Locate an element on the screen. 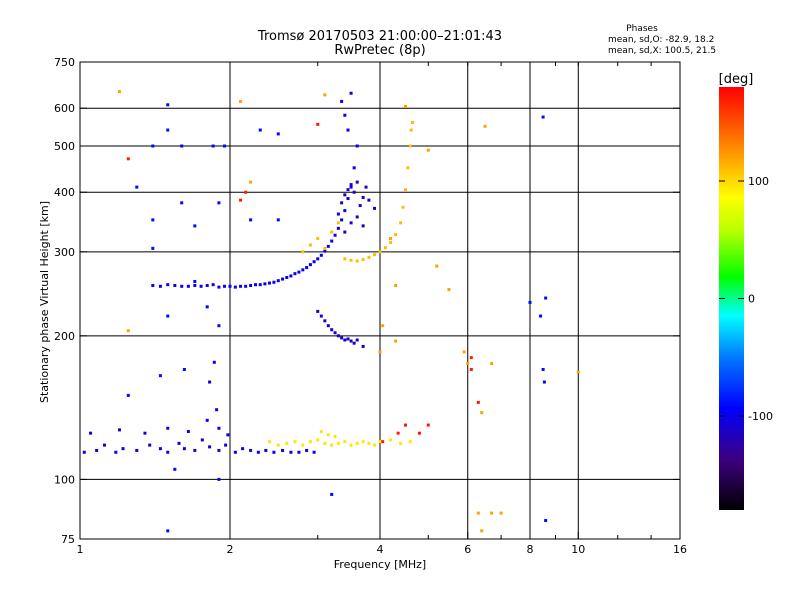 This screenshot has width=800, height=600. colorbar-tick-label: -100 is located at coordinates (760, 416).